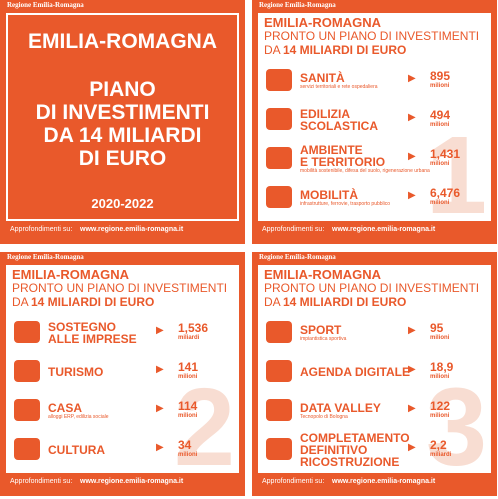  Describe the element at coordinates (189, 338) in the screenshot. I see `item-unit: miliardi` at that location.